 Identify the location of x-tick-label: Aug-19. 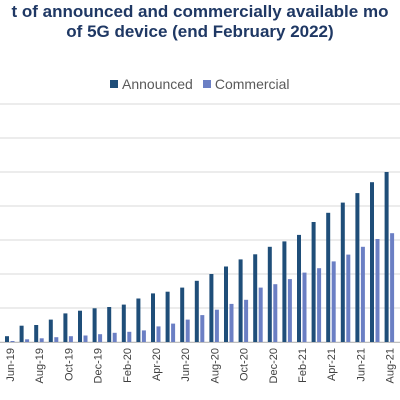
(40, 365).